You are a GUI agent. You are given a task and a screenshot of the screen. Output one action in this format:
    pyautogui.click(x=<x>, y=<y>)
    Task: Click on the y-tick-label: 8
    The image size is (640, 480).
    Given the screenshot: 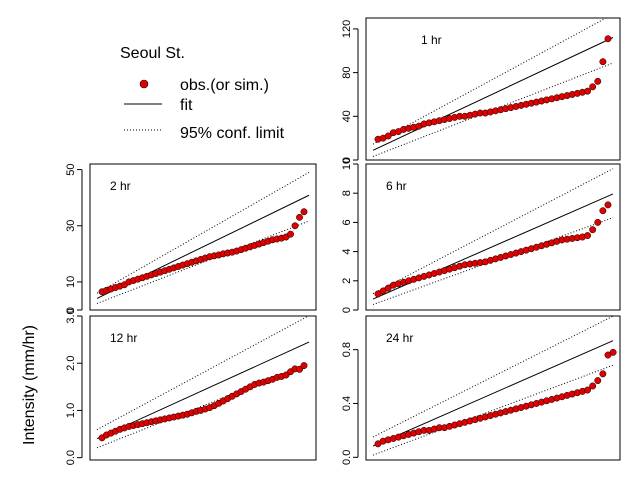 What is the action you would take?
    pyautogui.click(x=347, y=193)
    